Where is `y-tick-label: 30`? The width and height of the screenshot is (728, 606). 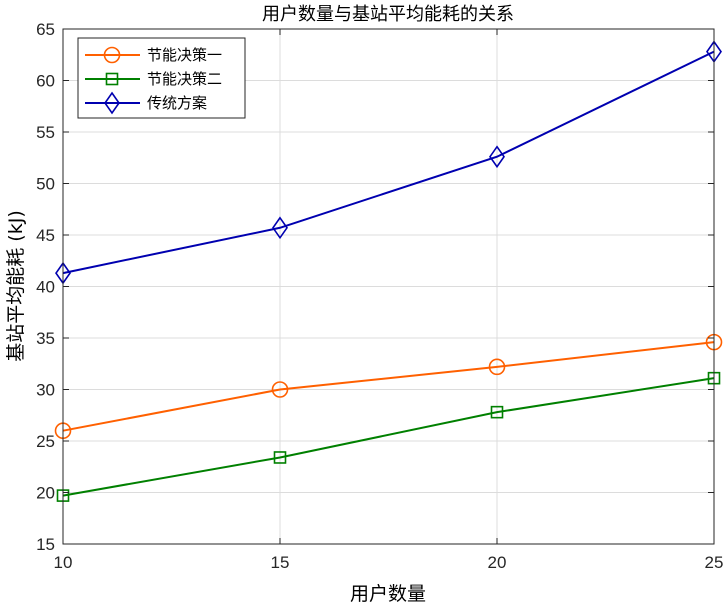
y-tick-label: 30 is located at coordinates (45, 390).